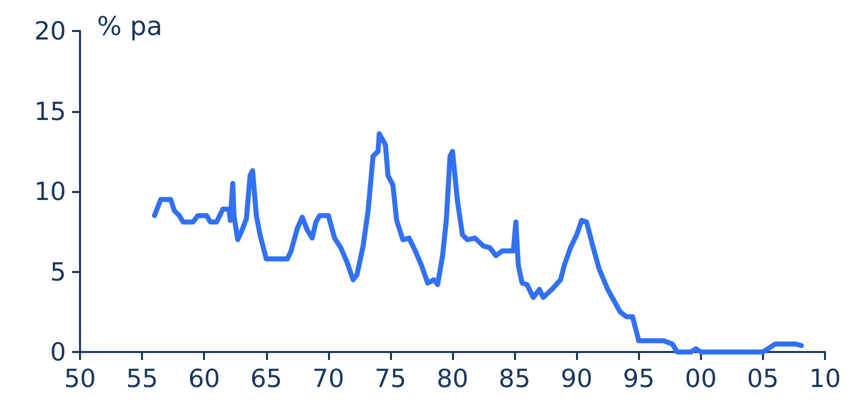 The width and height of the screenshot is (850, 414). Describe the element at coordinates (638, 378) in the screenshot. I see `x-tick-label: 95` at that location.